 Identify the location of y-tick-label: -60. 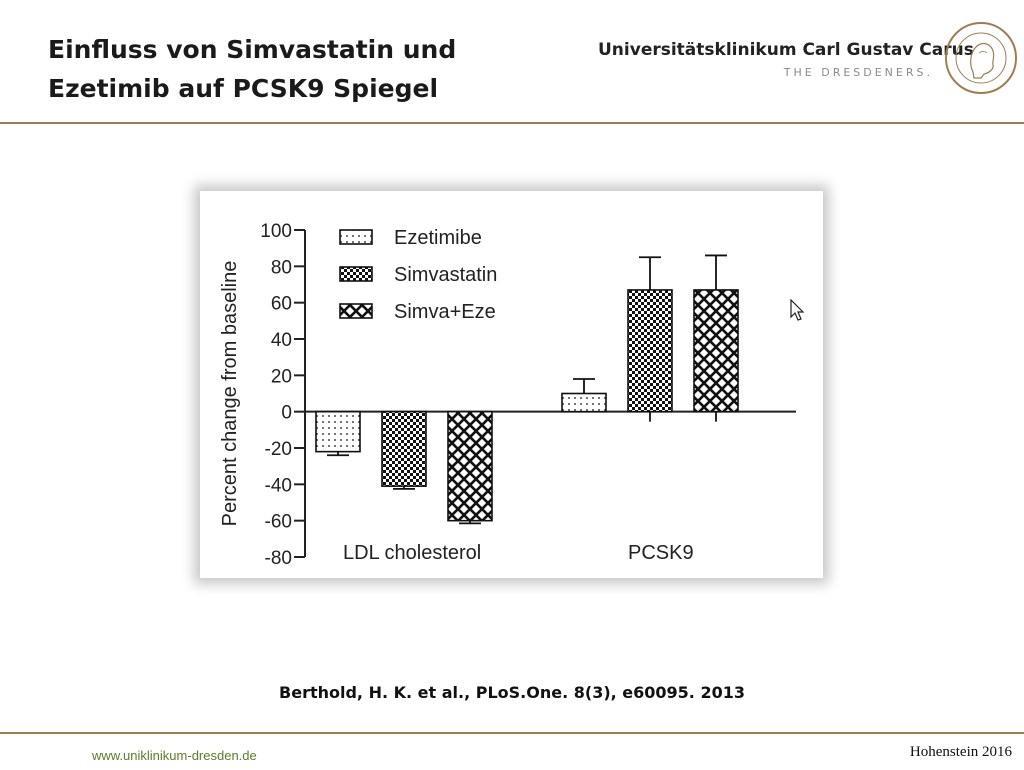
(278, 522).